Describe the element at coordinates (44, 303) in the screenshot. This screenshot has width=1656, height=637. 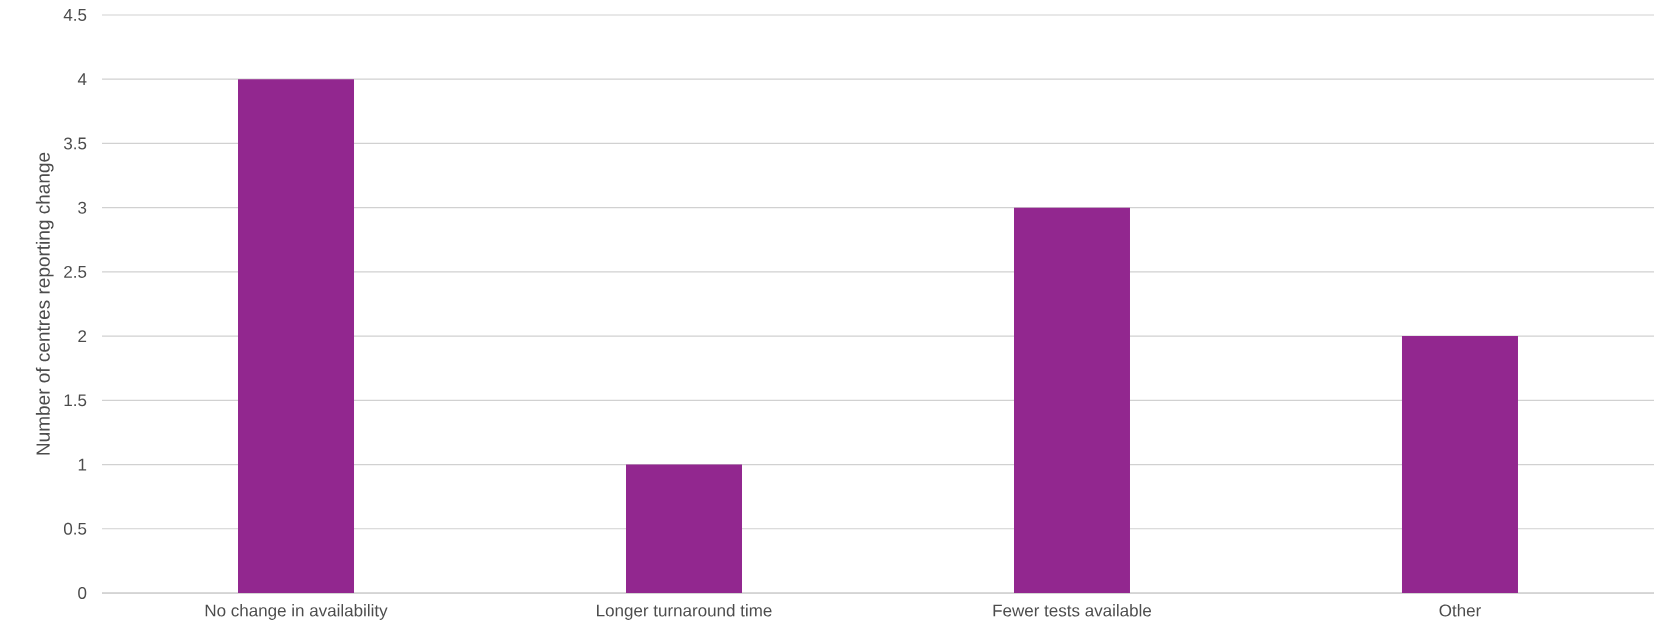
I see `y-axis-title: Number of centres reporting change` at that location.